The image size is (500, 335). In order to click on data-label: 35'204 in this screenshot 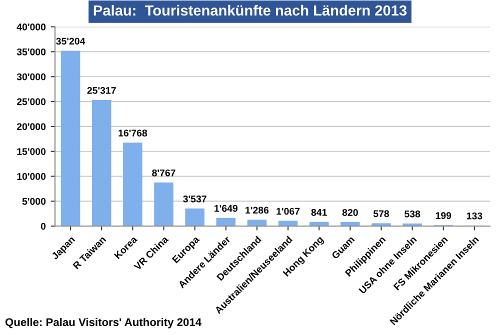, I will do `click(71, 41)`.